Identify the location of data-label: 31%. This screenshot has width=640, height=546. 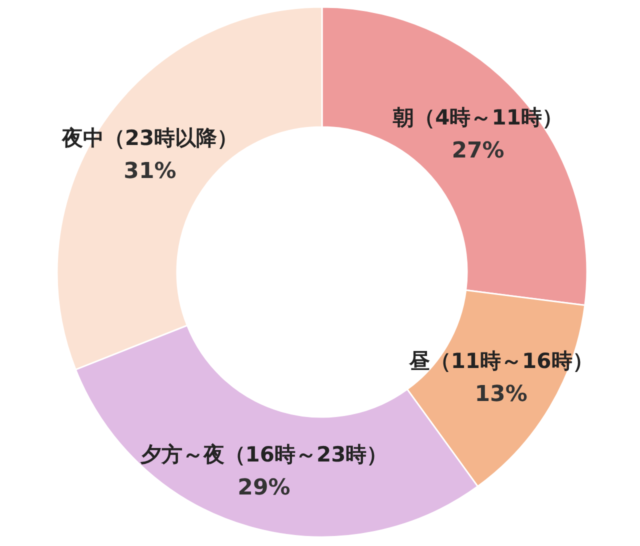
(150, 171).